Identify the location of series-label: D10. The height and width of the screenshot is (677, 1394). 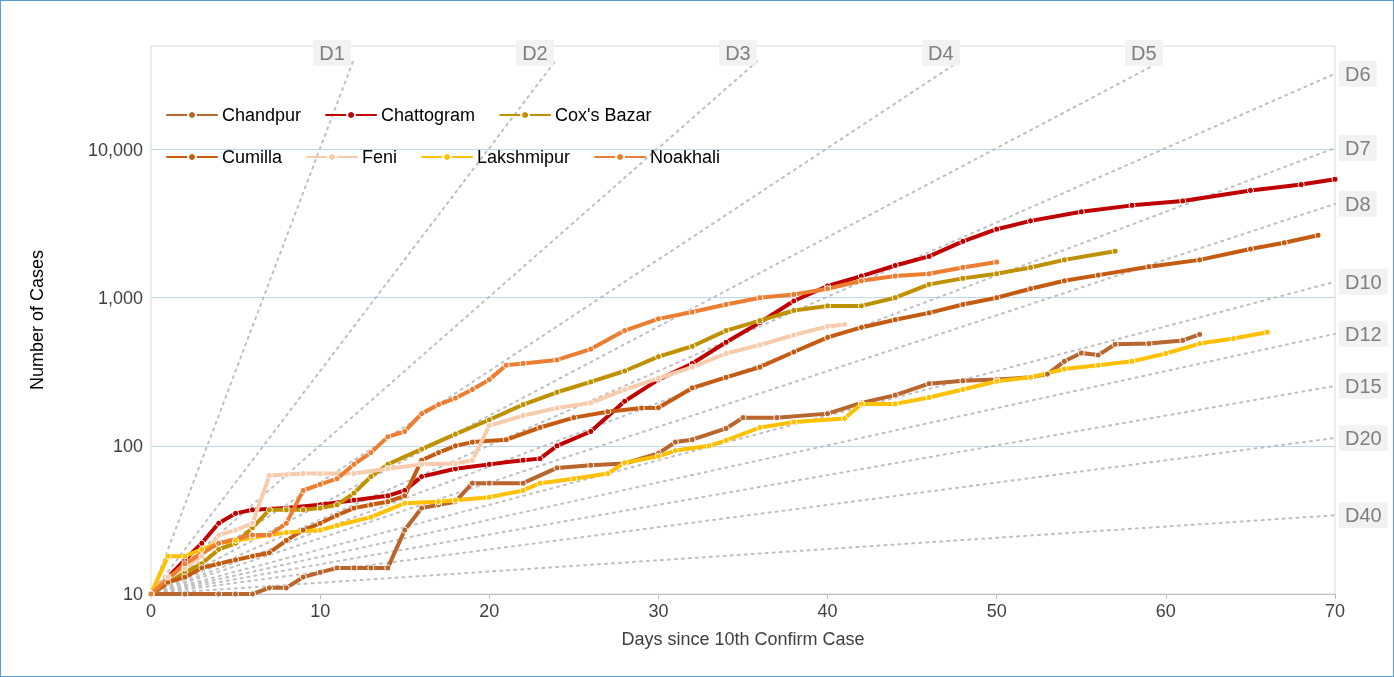
(1363, 281).